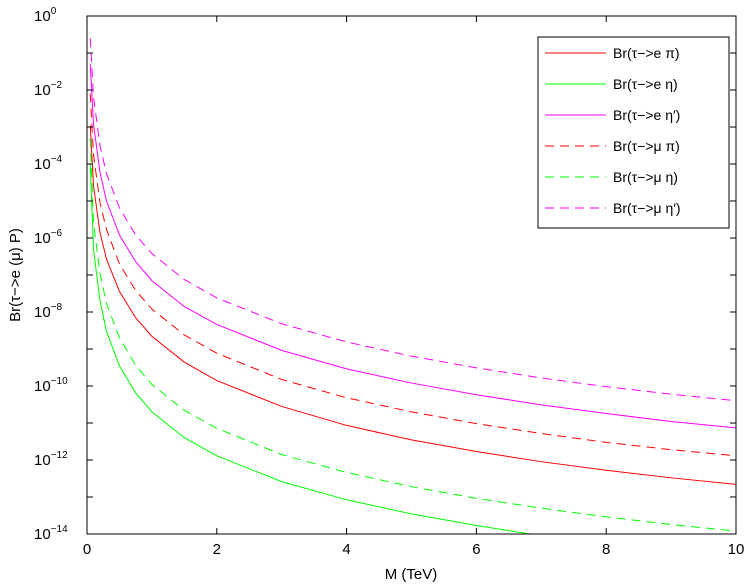 This screenshot has width=749, height=584. I want to click on y-tick-exponent: −12, so click(59, 455).